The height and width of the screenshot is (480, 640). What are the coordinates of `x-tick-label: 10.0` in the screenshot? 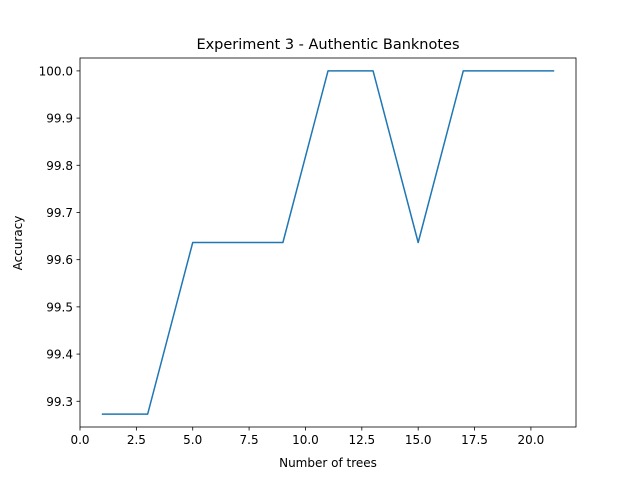 It's located at (305, 440).